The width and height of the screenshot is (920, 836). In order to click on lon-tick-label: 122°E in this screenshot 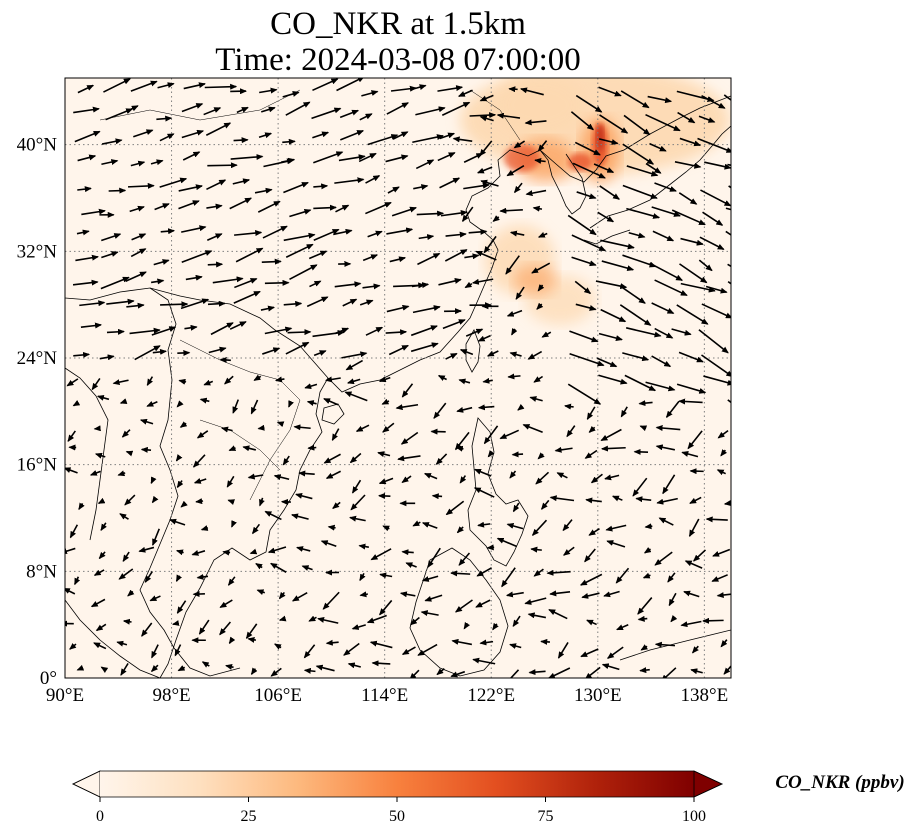, I will do `click(491, 695)`.